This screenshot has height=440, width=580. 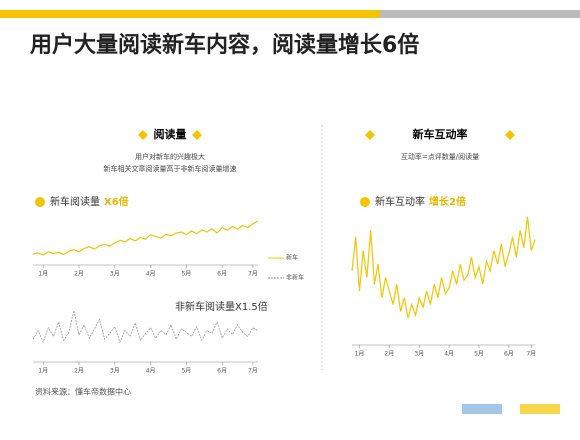 I want to click on note: 新车相关文章阅读量高于非新车阅读量增速, so click(x=170, y=168).